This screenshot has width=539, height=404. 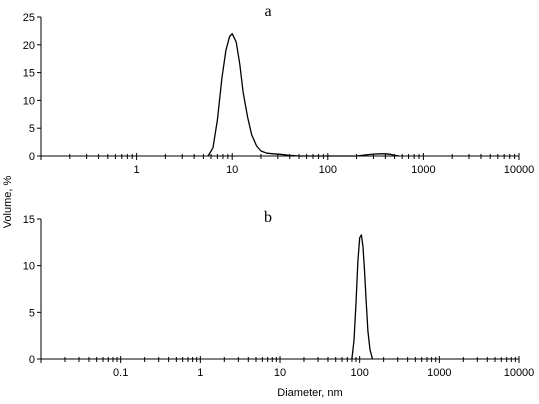 I want to click on y-axis-title: Volume, %, so click(x=8, y=201).